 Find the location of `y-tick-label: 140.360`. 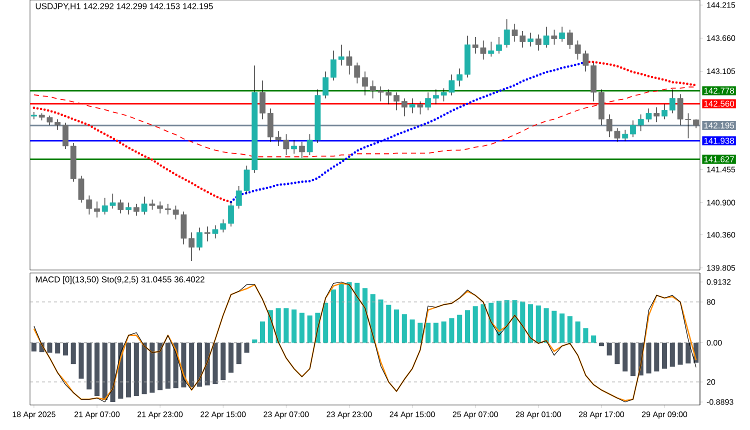

y-tick-label: 140.360 is located at coordinates (721, 235).